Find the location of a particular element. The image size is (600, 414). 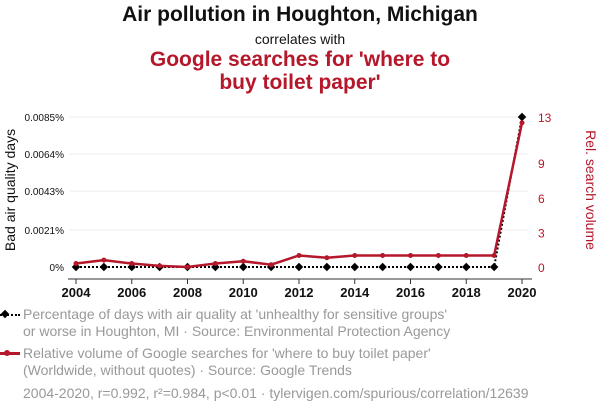

legend-marker-search-volume is located at coordinates (7, 353).